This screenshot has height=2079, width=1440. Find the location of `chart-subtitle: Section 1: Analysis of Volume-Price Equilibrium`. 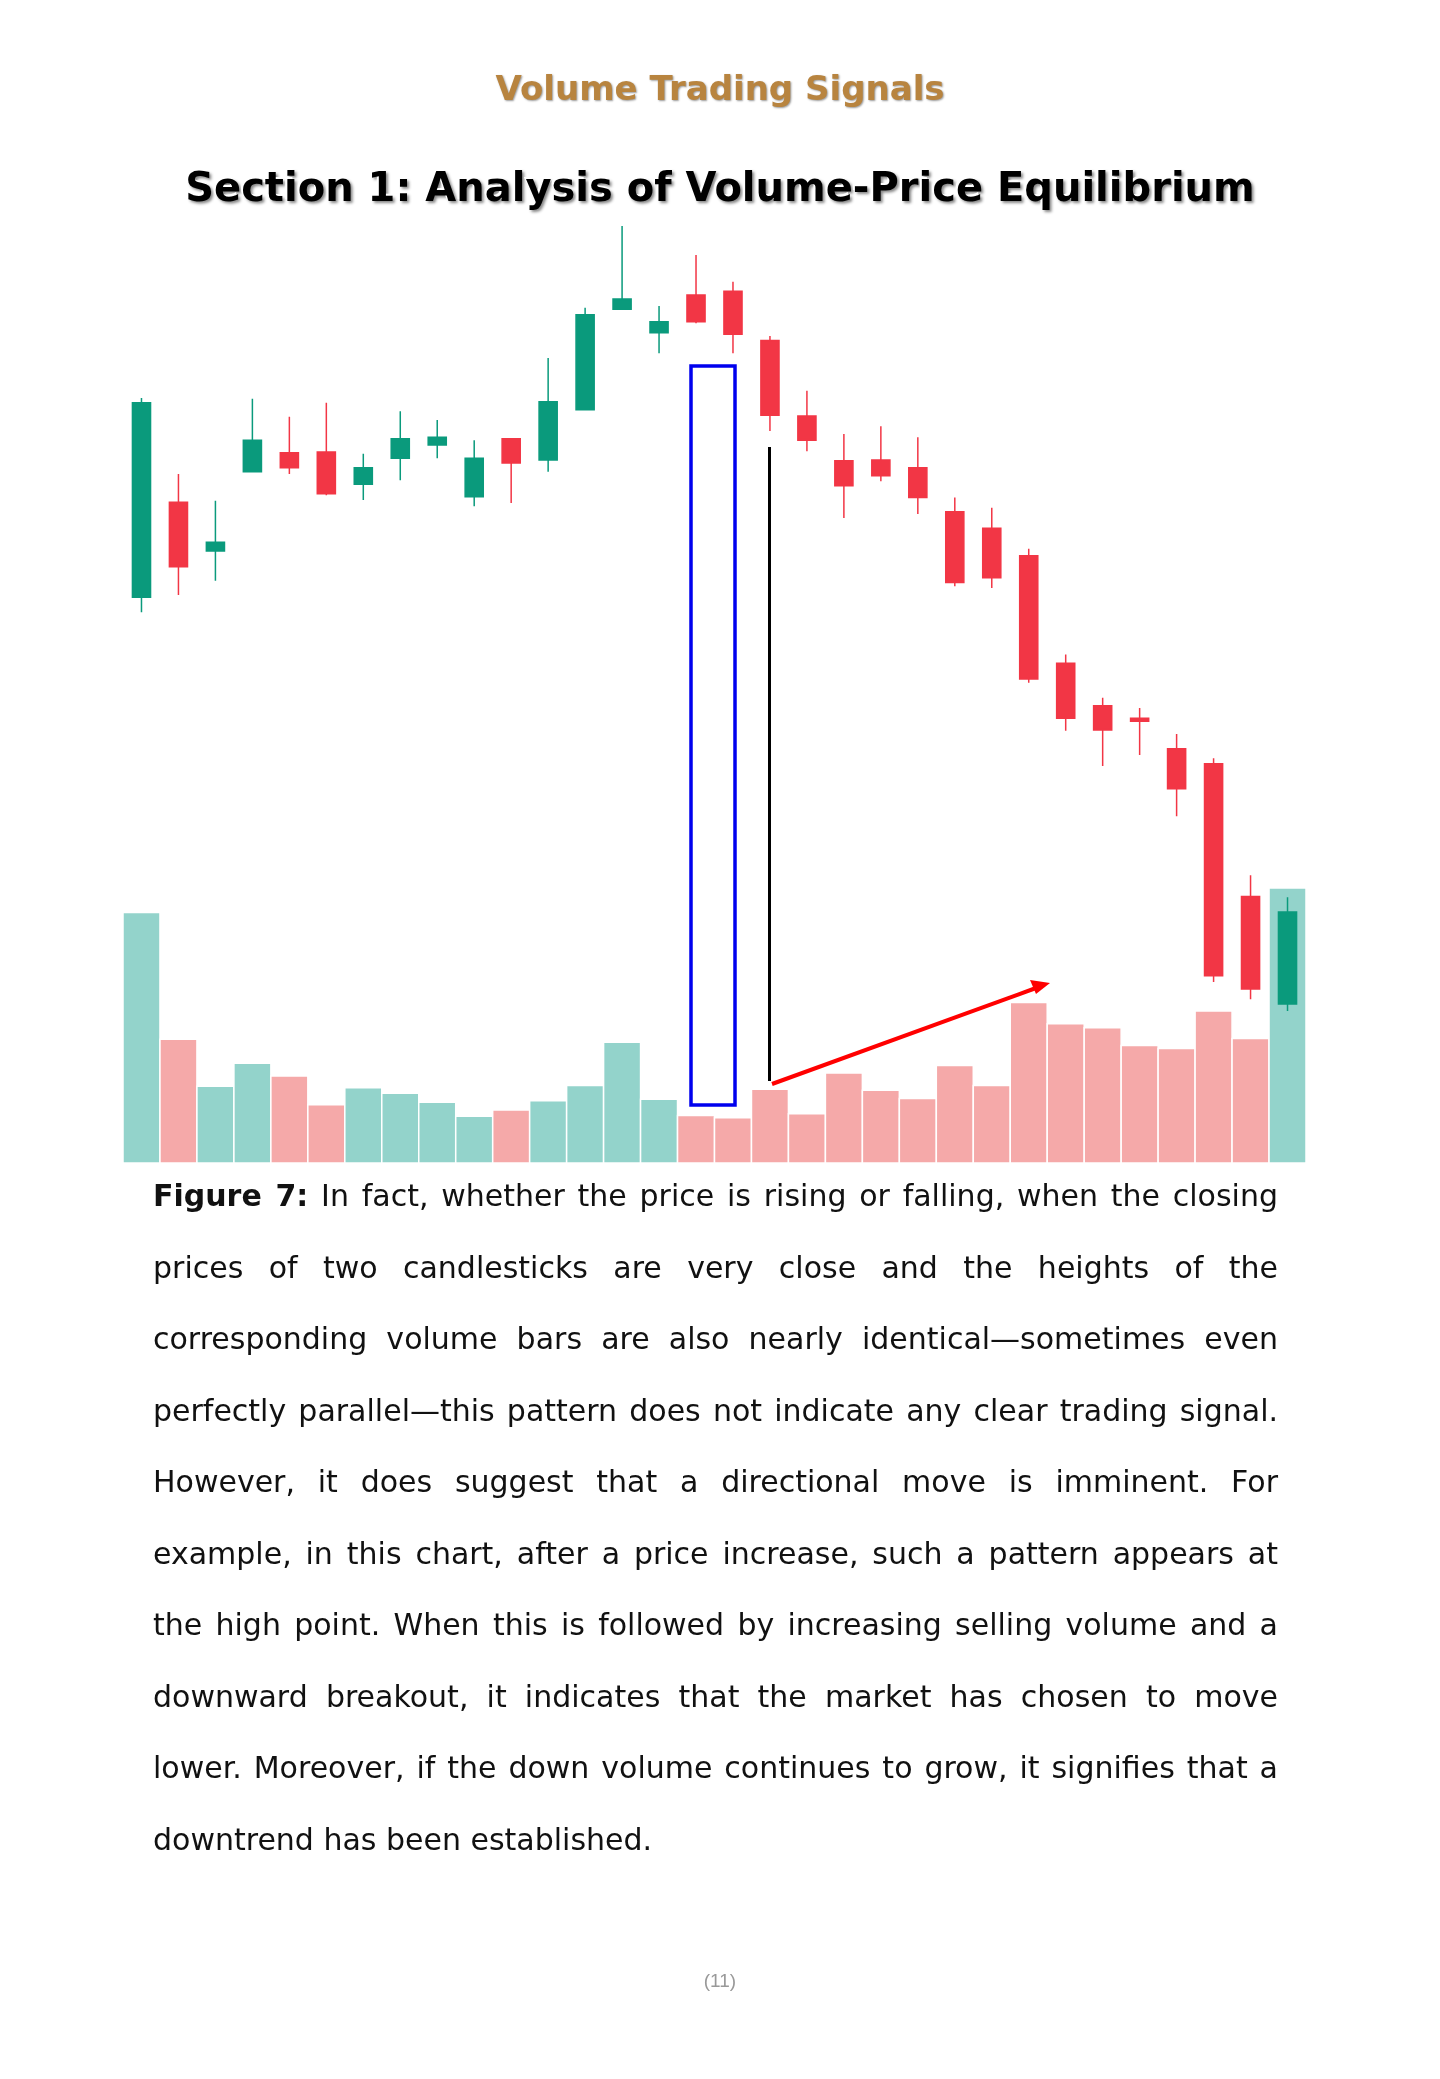

chart-subtitle: Section 1: Analysis of Volume-Price Equilibrium is located at coordinates (720, 187).